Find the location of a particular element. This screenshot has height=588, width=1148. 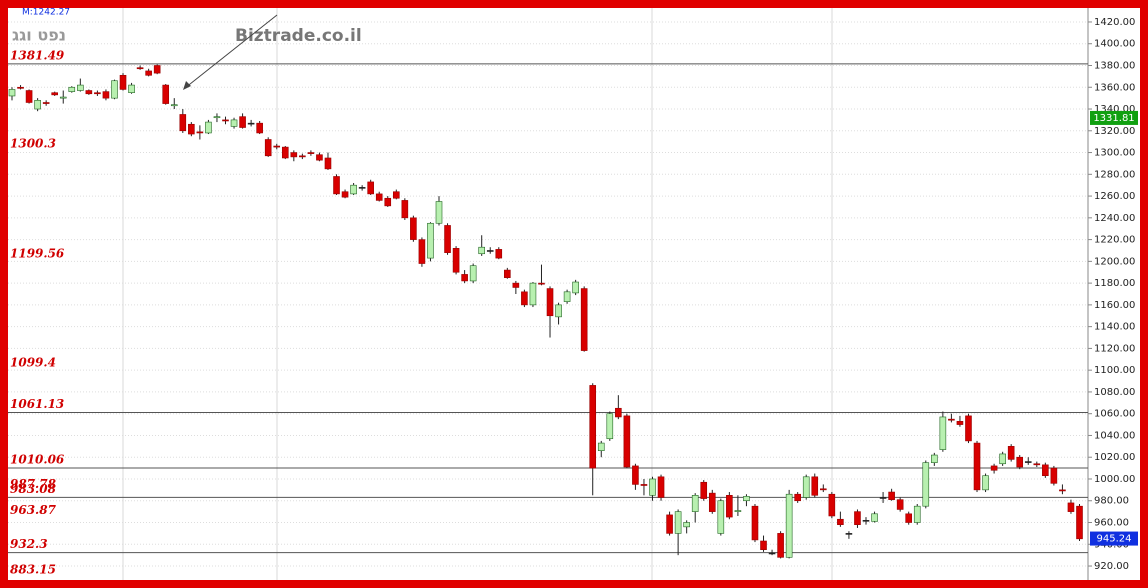

level-label: 983.08 is located at coordinates (33, 489).